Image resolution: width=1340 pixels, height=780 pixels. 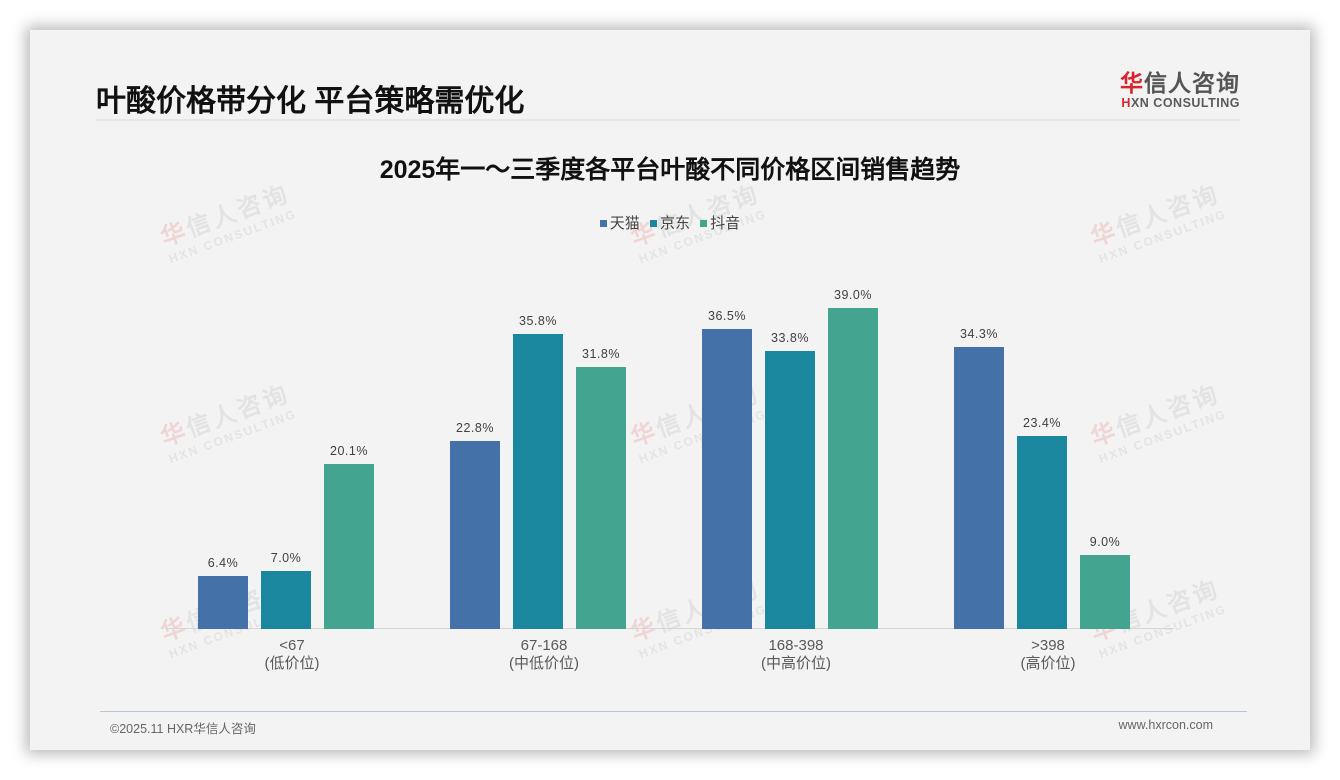 I want to click on bar-group: 6.4% 7.0% 20.1%, so click(x=292, y=444).